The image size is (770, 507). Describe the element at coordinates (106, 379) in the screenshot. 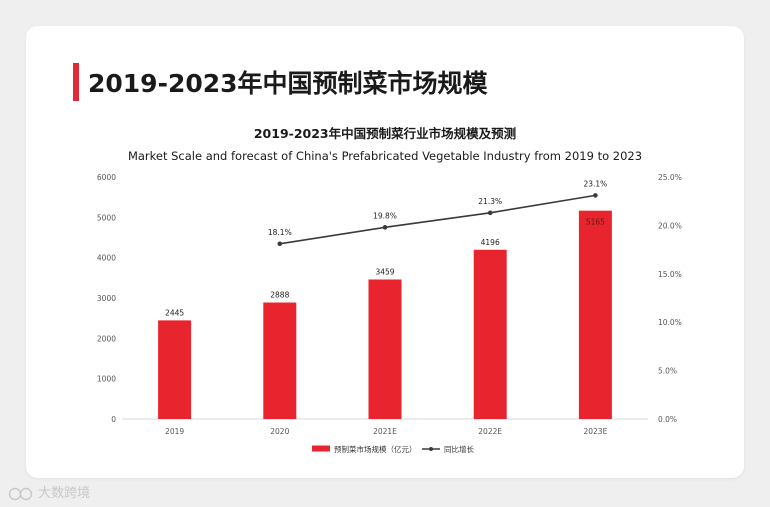

I see `left-axis-tick-label: 1000` at that location.